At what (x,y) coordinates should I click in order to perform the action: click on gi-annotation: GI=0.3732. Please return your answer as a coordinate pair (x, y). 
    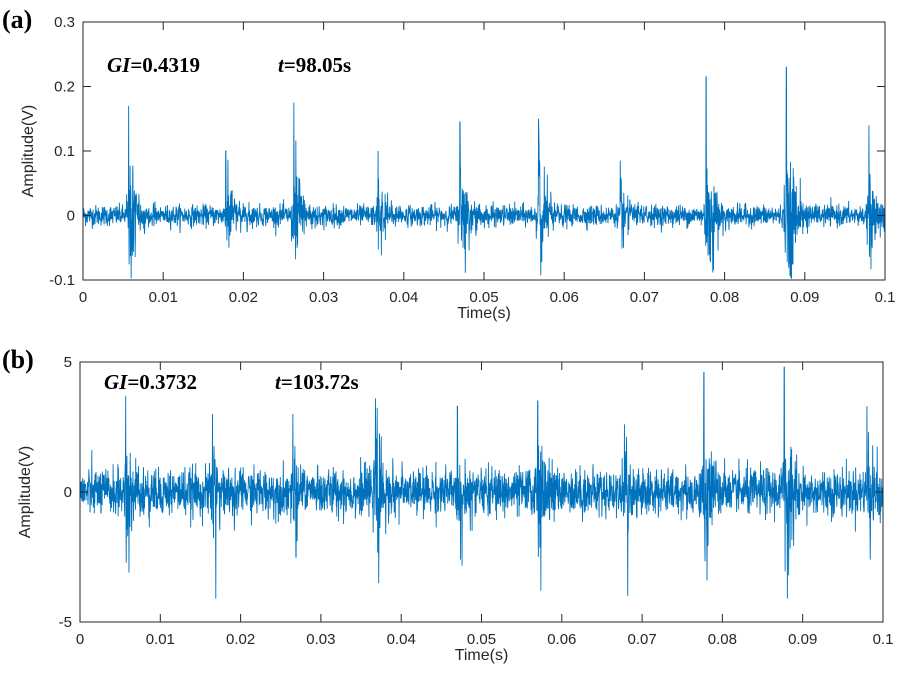
    Looking at the image, I should click on (150, 382).